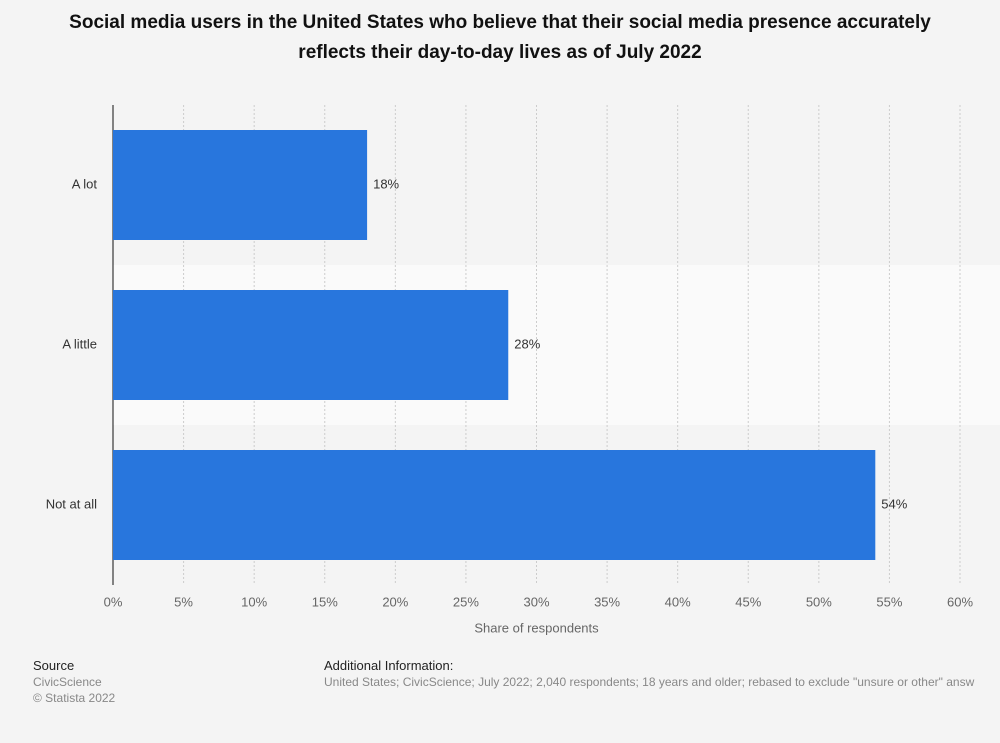 This screenshot has height=743, width=1000. I want to click on x-tick-label: 60%, so click(960, 601).